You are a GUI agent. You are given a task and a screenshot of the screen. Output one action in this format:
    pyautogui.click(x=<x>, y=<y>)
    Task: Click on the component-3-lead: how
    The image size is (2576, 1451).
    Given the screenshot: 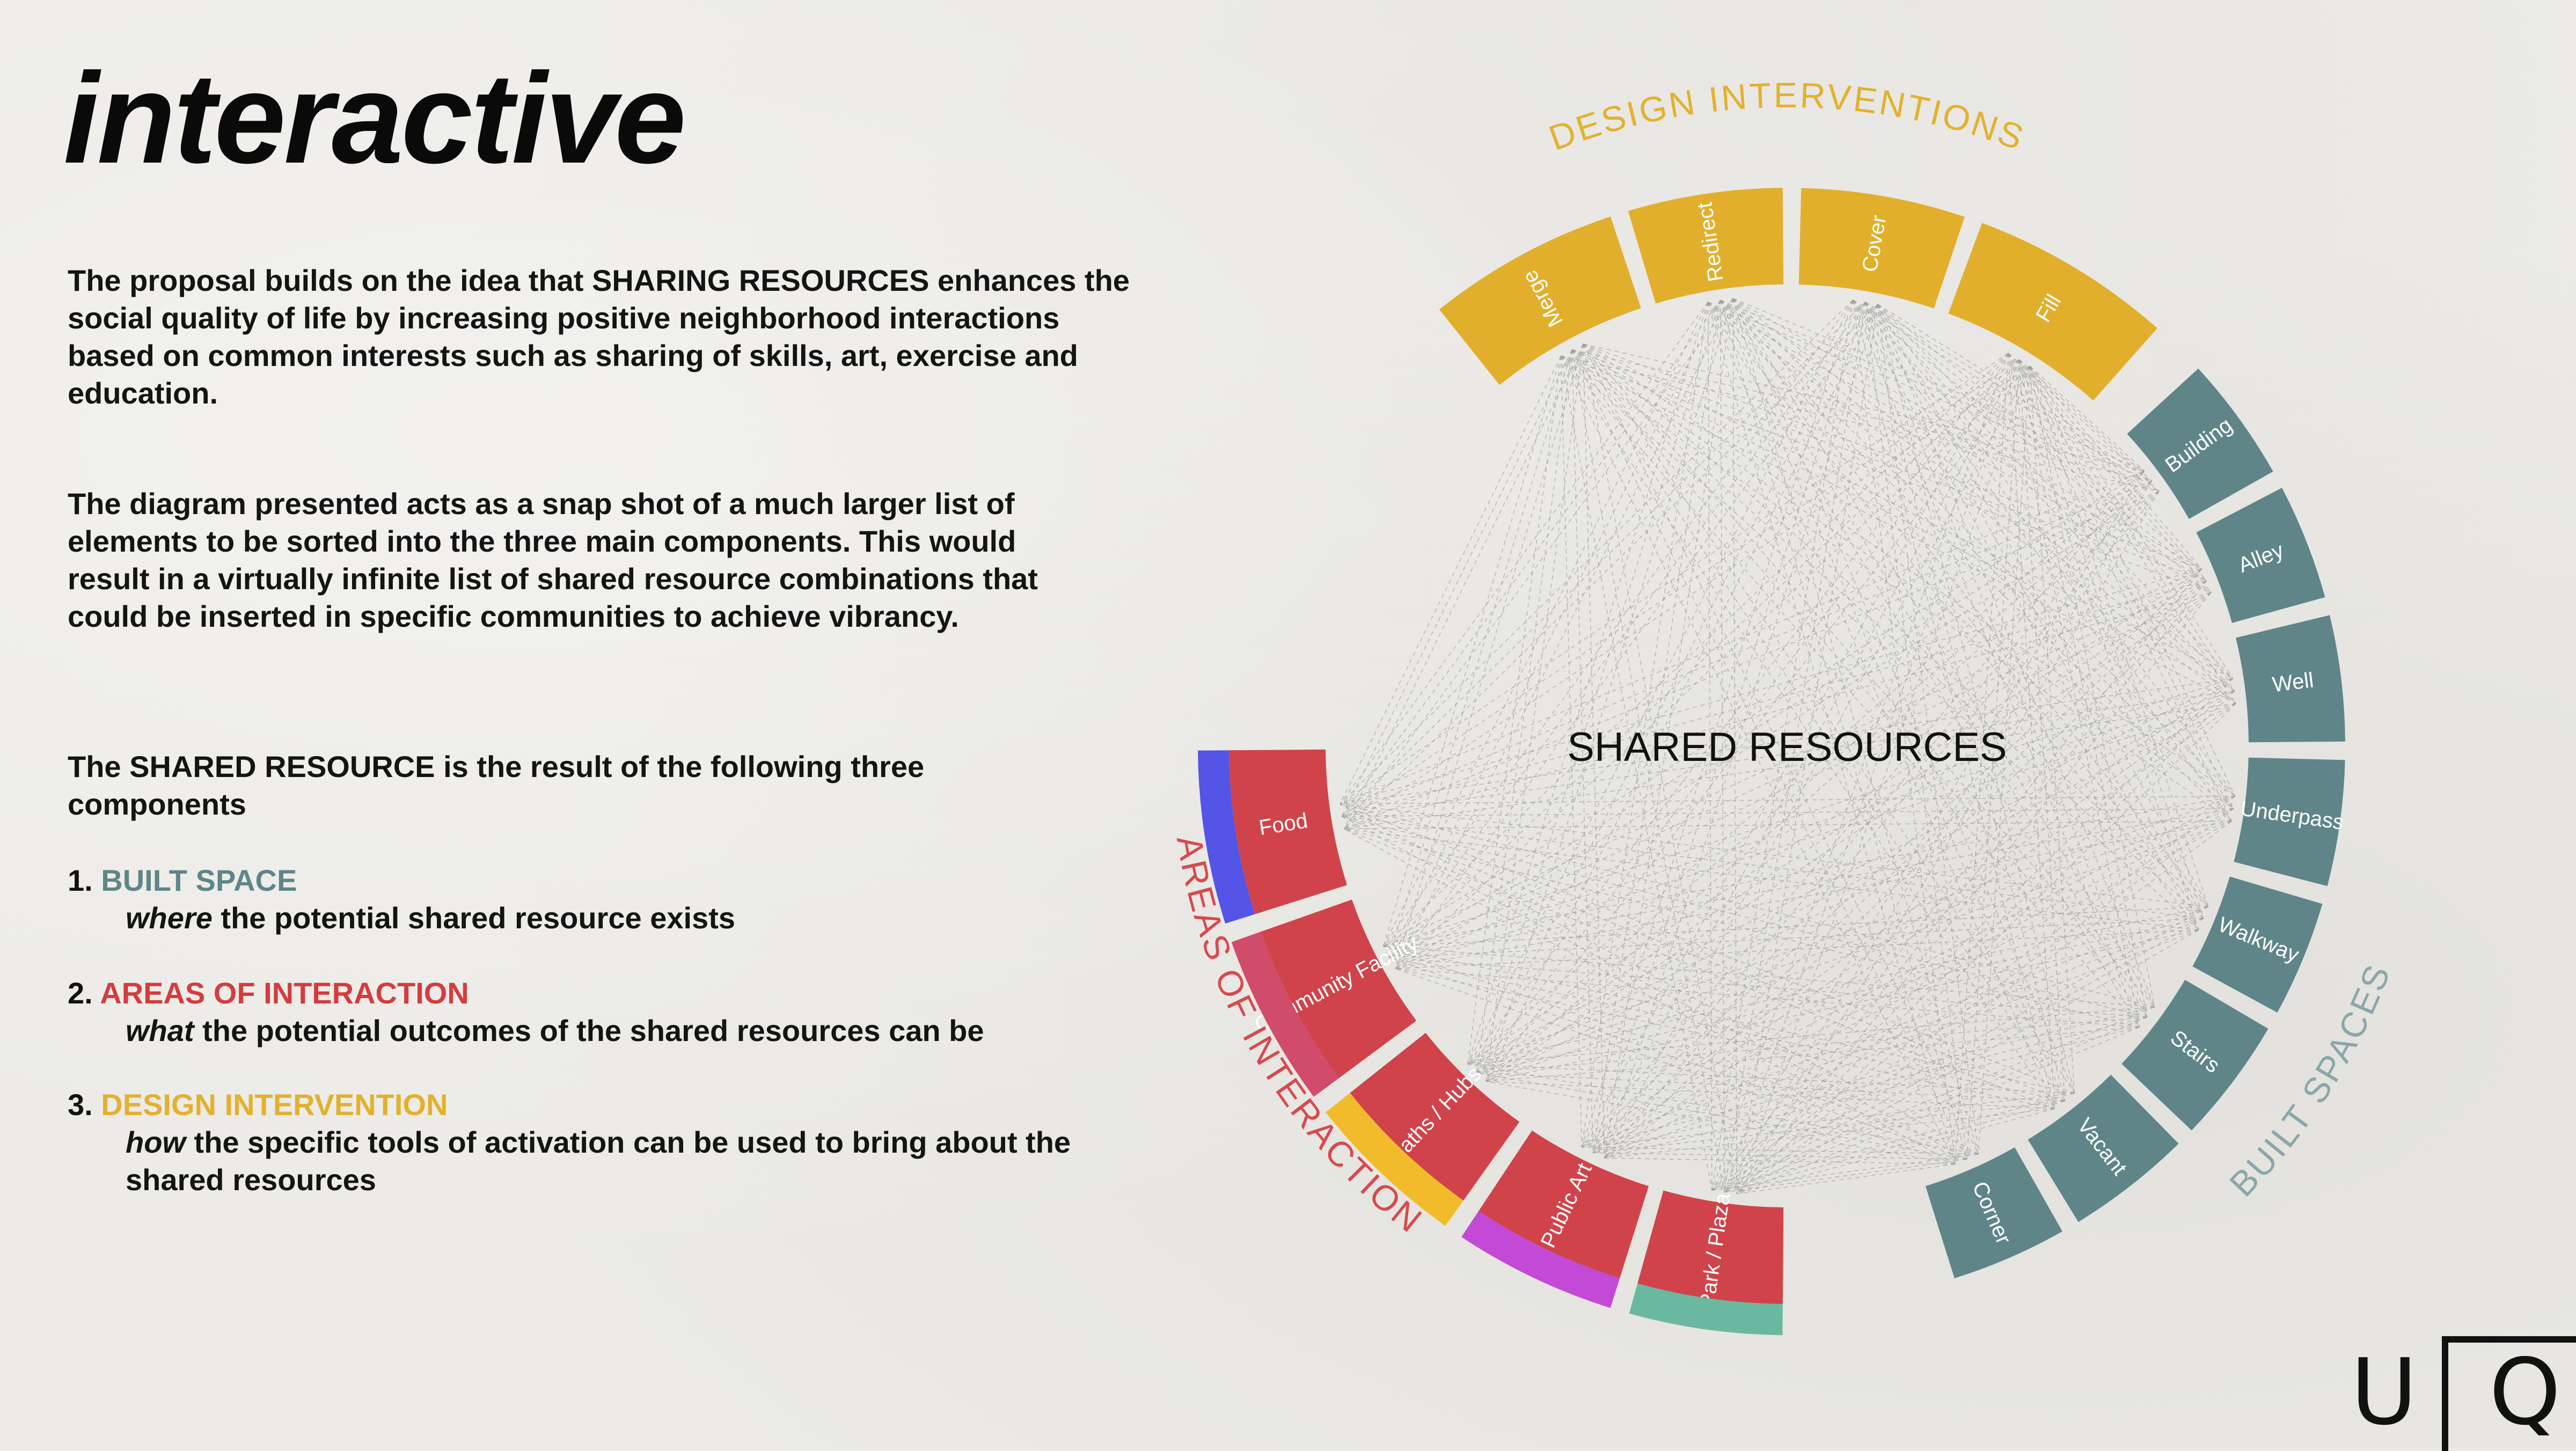 What is the action you would take?
    pyautogui.click(x=156, y=1142)
    